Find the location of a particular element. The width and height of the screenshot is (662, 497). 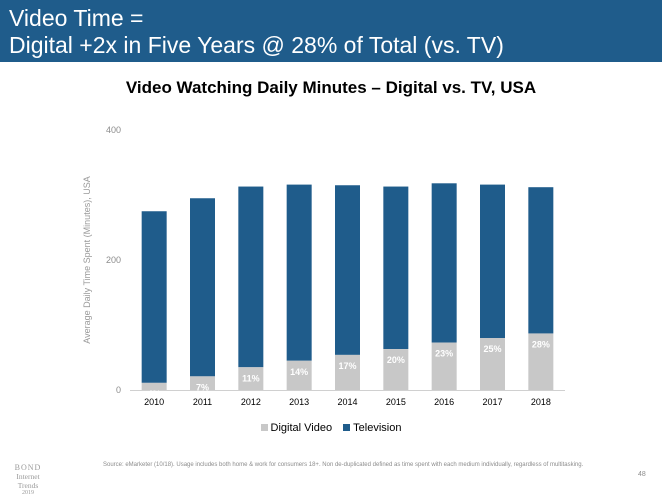

digital-share-label: 11% is located at coordinates (251, 378).